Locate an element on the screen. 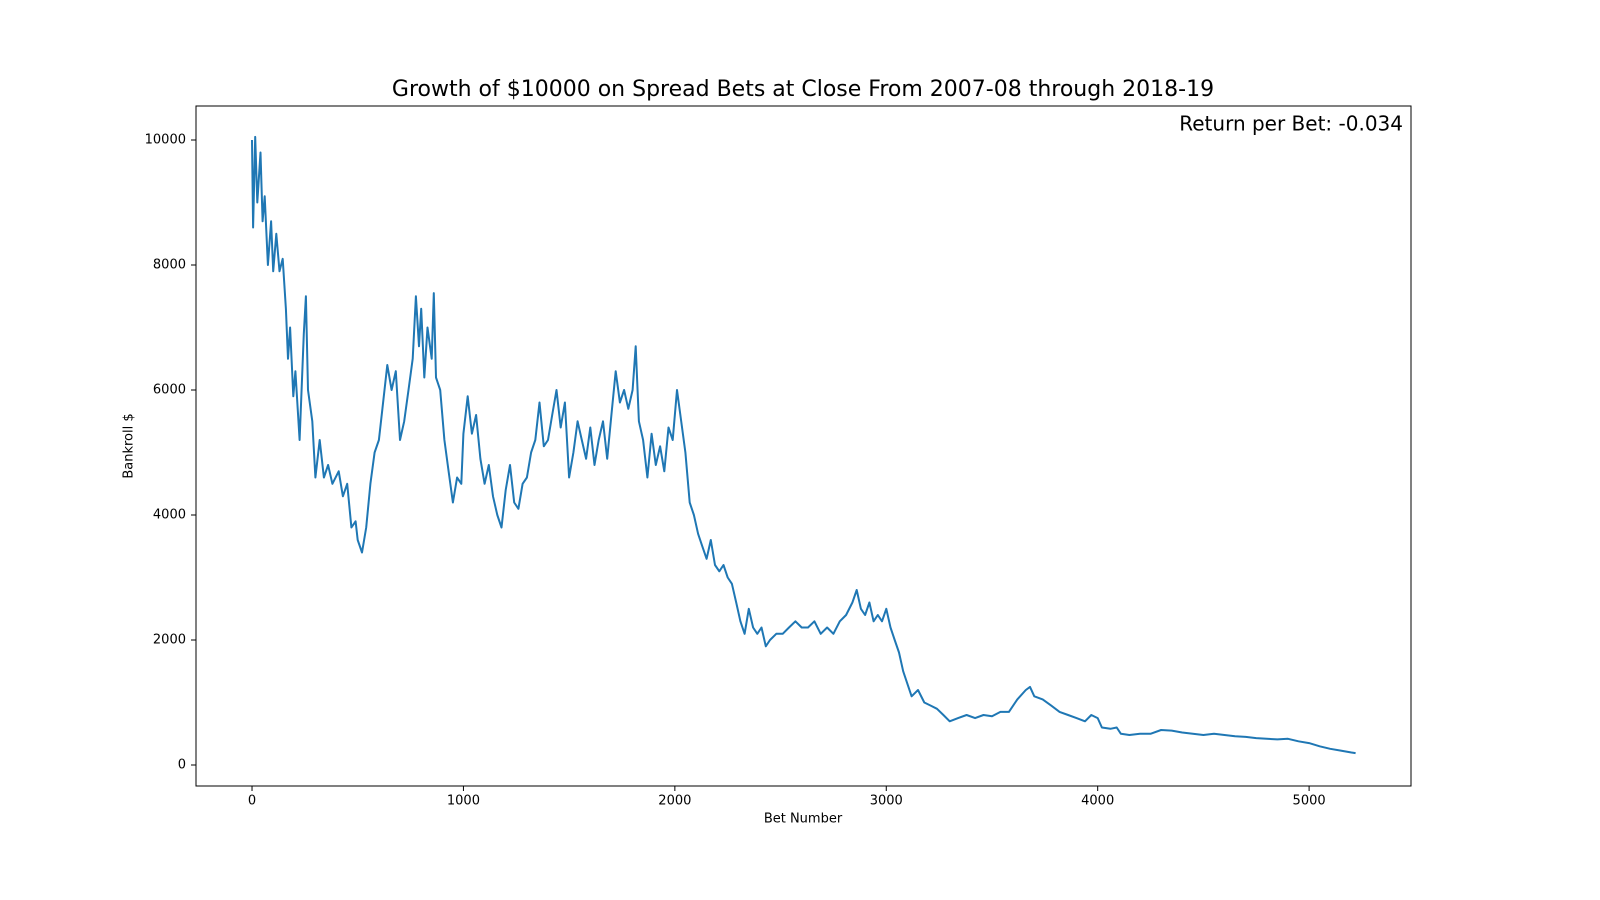 The height and width of the screenshot is (900, 1600). annotation: Return per Bet: -0.034 is located at coordinates (1291, 124).